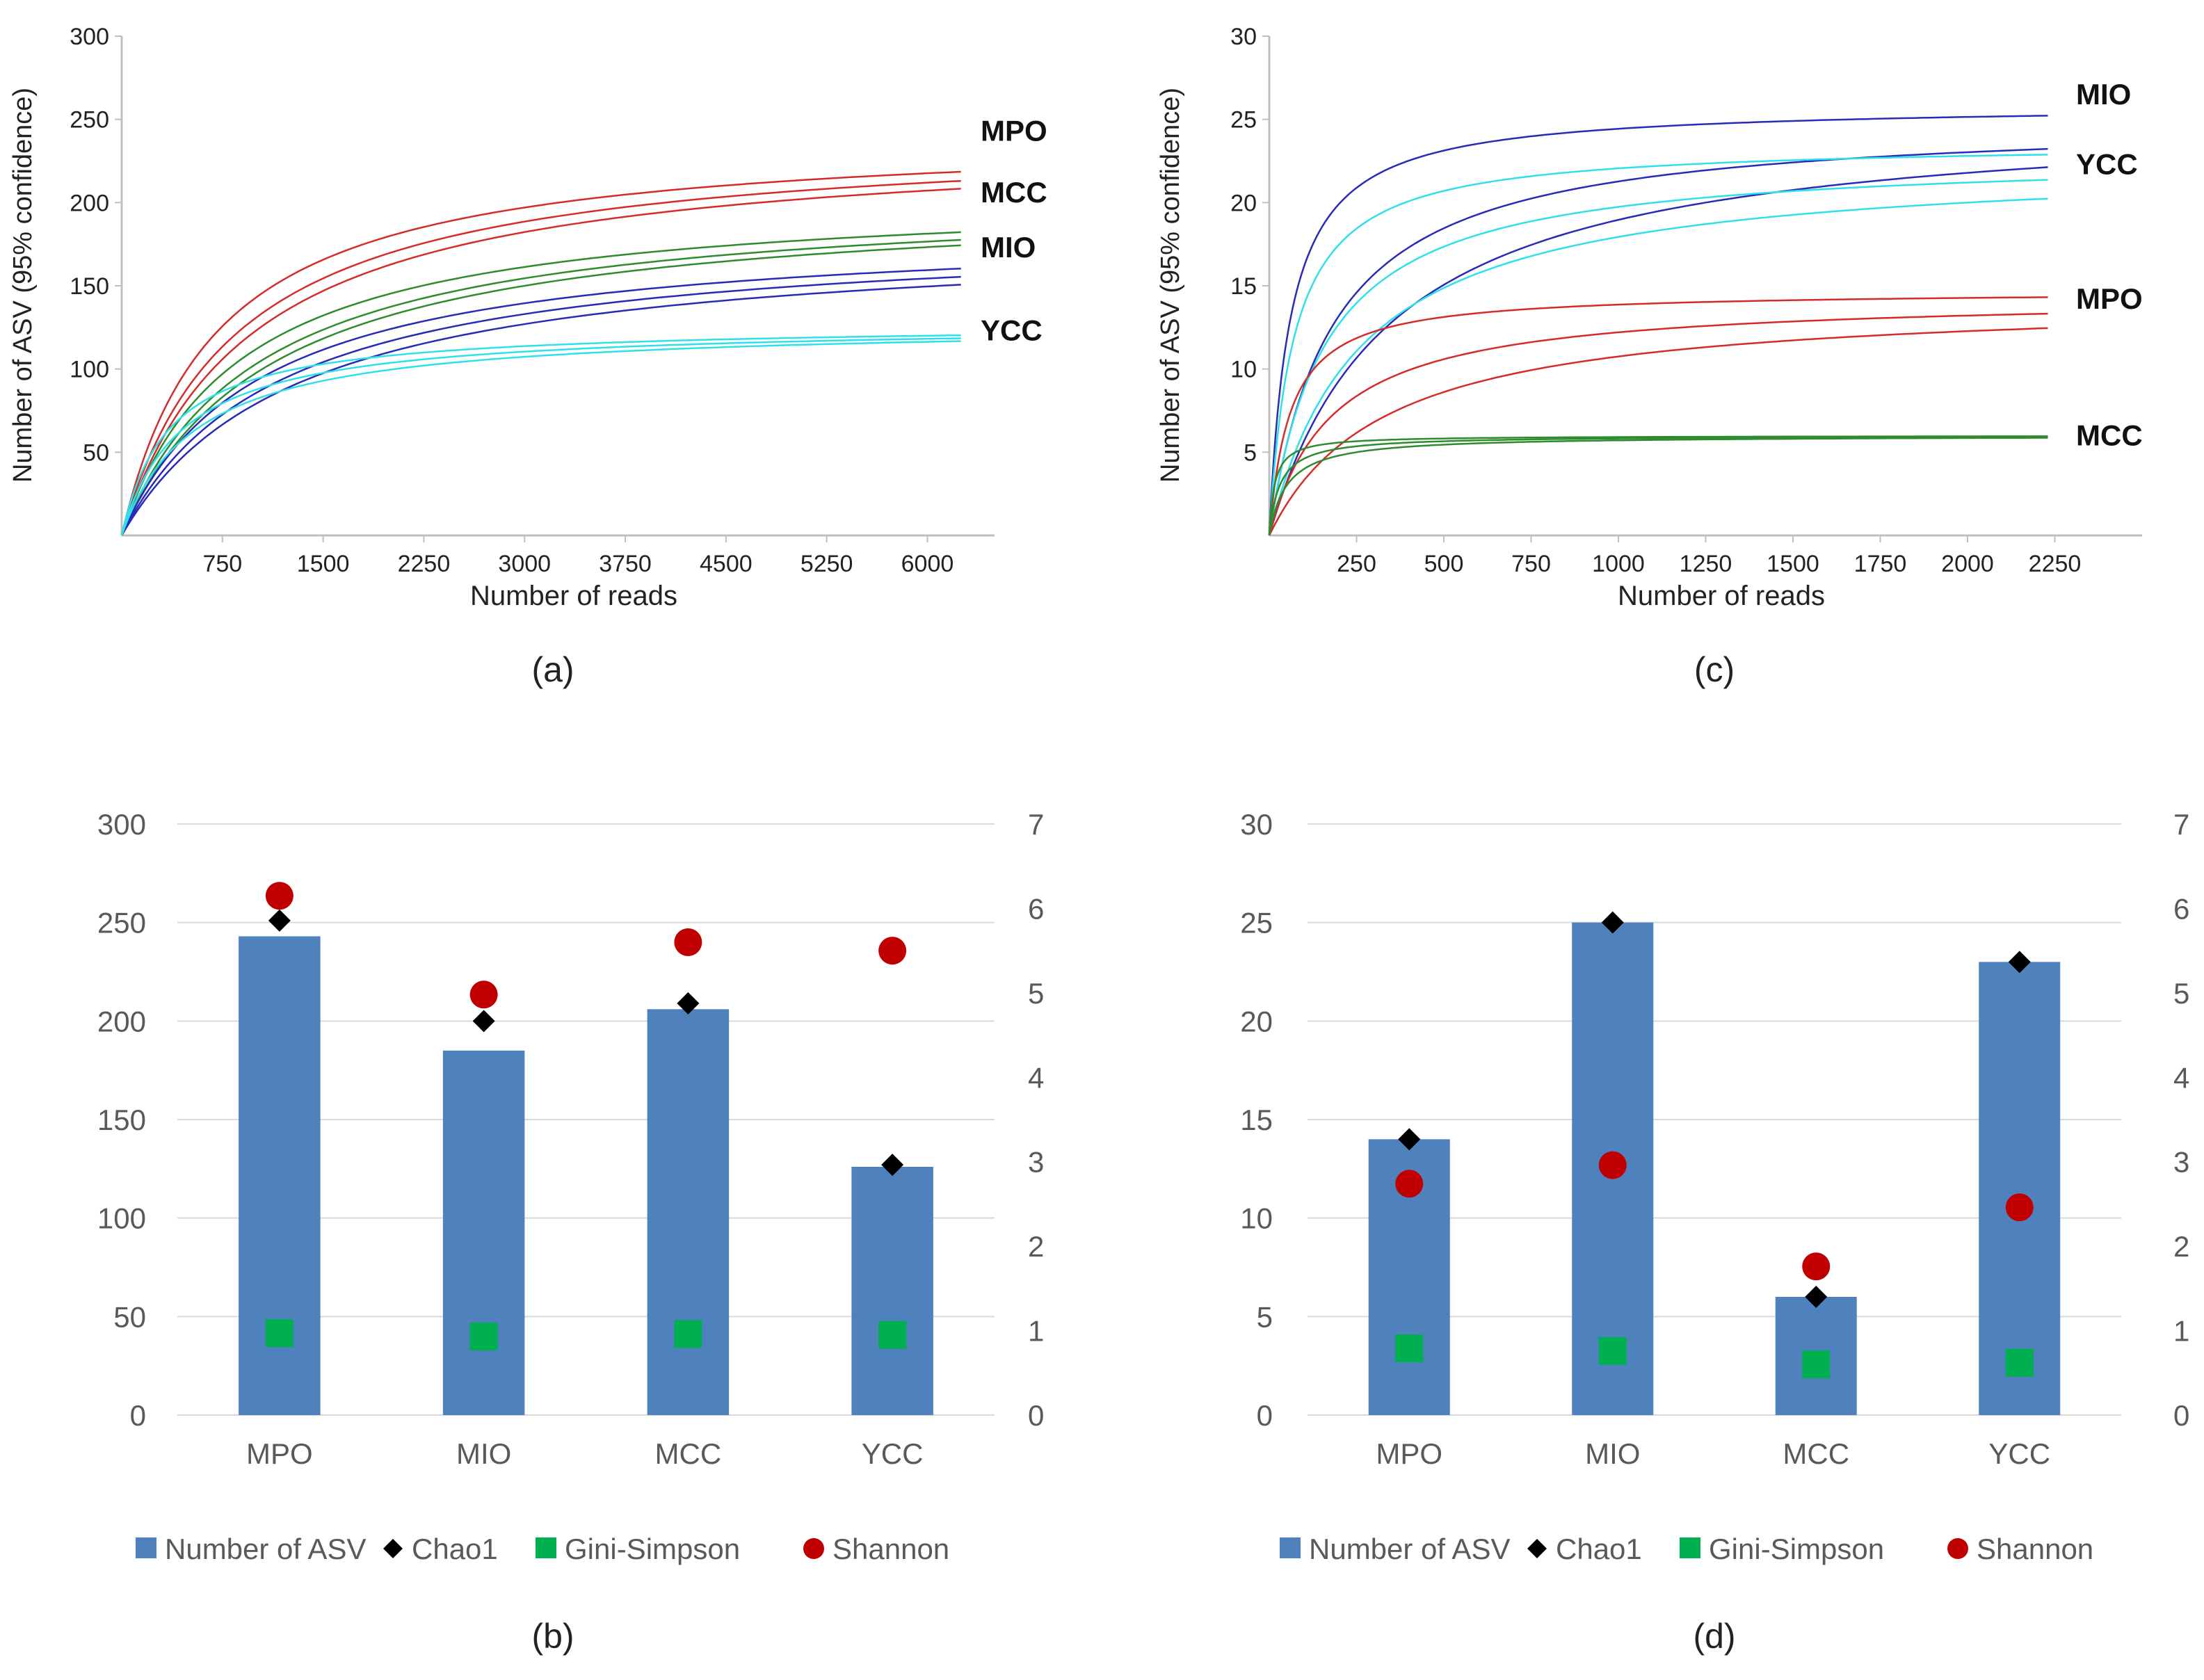 This screenshot has width=2204, height=1680. What do you see at coordinates (892, 1165) in the screenshot?
I see `marker-chao1-ycc` at bounding box center [892, 1165].